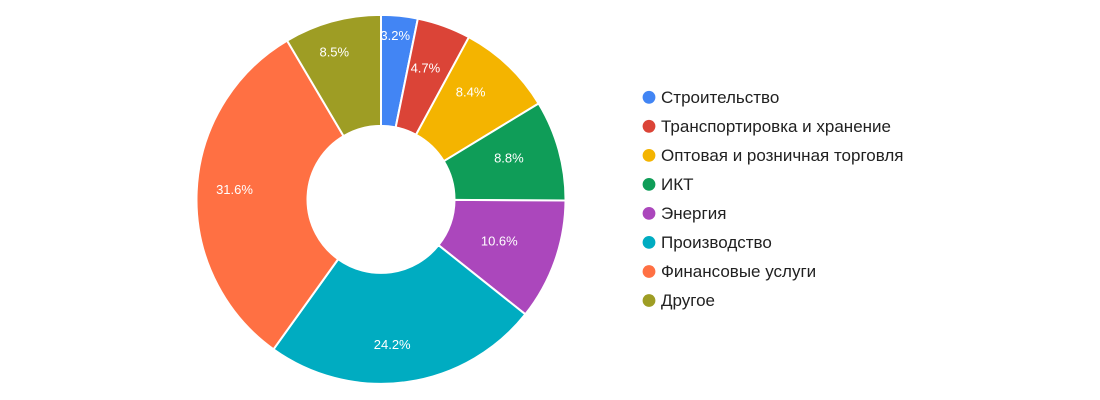  What do you see at coordinates (334, 52) in the screenshot?
I see `svg-text: 8.5%` at bounding box center [334, 52].